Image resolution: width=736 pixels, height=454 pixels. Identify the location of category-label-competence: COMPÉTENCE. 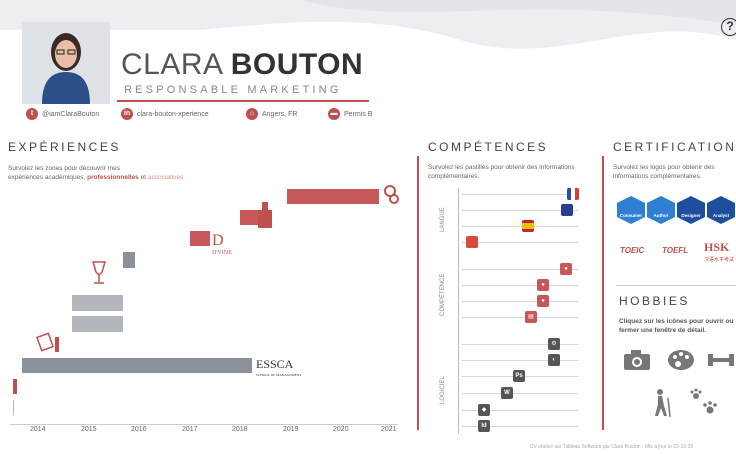
(443, 294).